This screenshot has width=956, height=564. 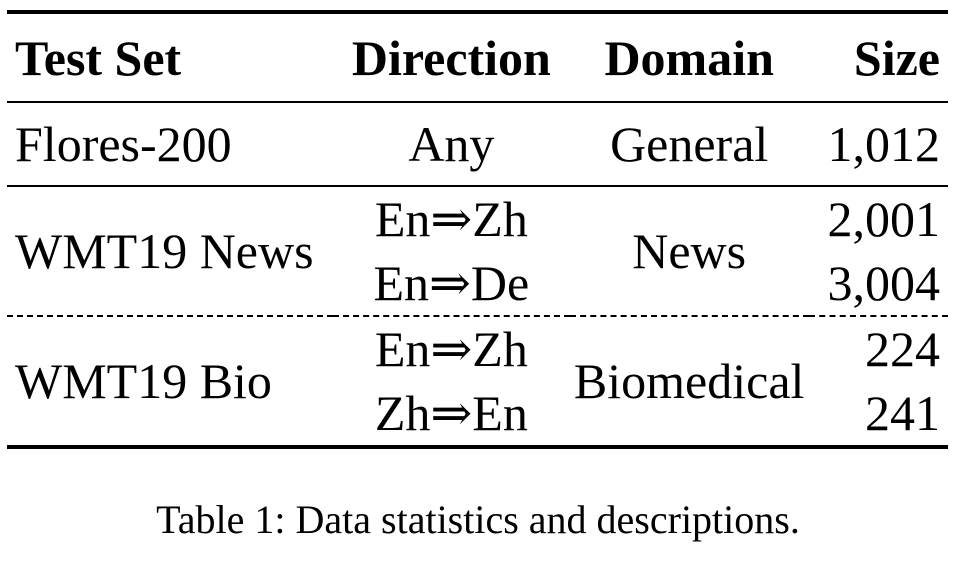 I want to click on table-row-flores: Flores-200 Any General 1,012, so click(x=477, y=144).